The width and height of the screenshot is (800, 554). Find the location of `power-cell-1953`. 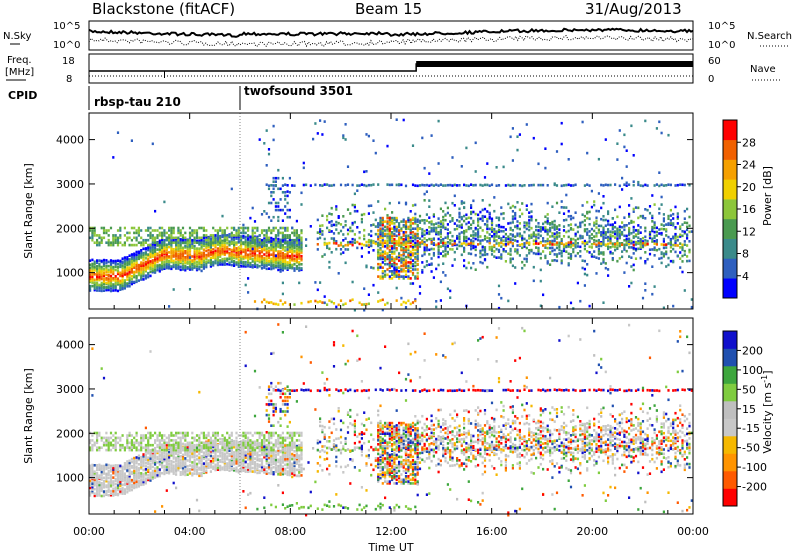

power-cell-1953 is located at coordinates (364, 239).